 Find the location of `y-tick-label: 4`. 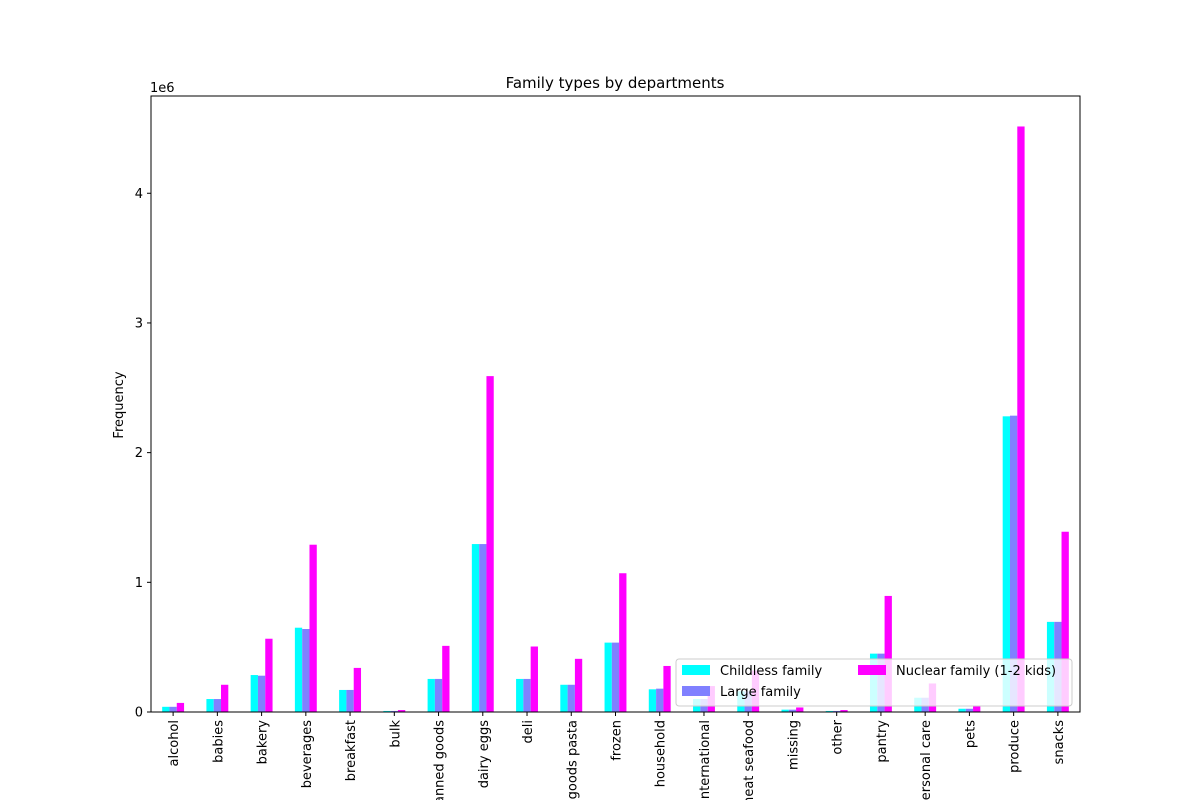

y-tick-label: 4 is located at coordinates (139, 194).